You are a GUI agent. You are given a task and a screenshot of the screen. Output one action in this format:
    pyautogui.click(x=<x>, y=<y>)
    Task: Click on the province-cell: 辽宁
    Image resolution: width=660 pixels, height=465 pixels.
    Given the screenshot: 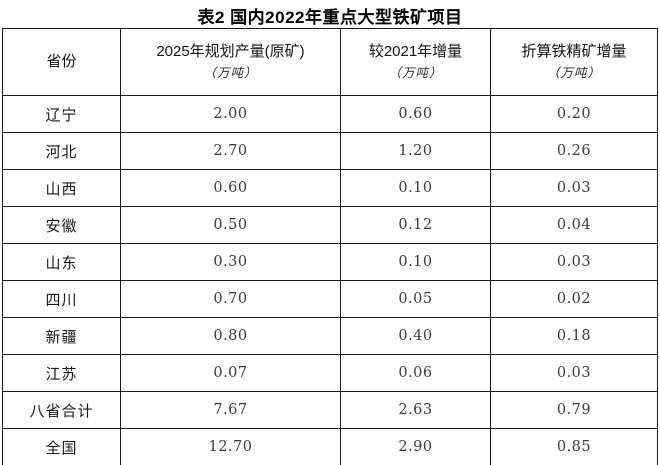 What is the action you would take?
    pyautogui.click(x=61, y=114)
    